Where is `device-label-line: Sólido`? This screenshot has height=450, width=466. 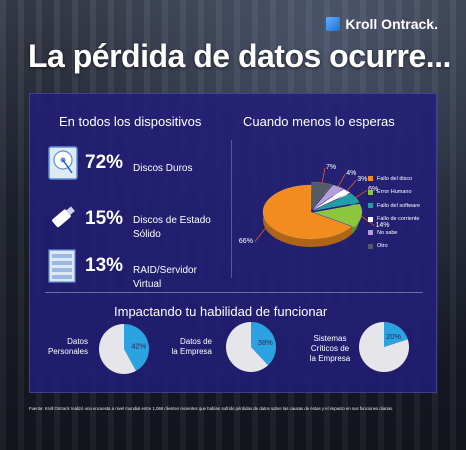 device-label-line: Sólido is located at coordinates (147, 234).